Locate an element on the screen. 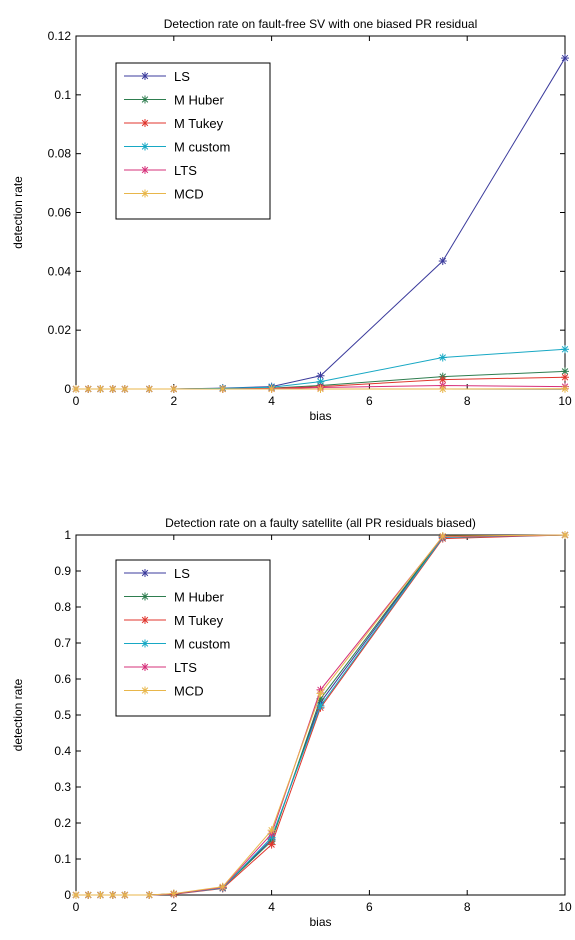 The width and height of the screenshot is (575, 940). y-tick-label: 0.9 is located at coordinates (62, 571).